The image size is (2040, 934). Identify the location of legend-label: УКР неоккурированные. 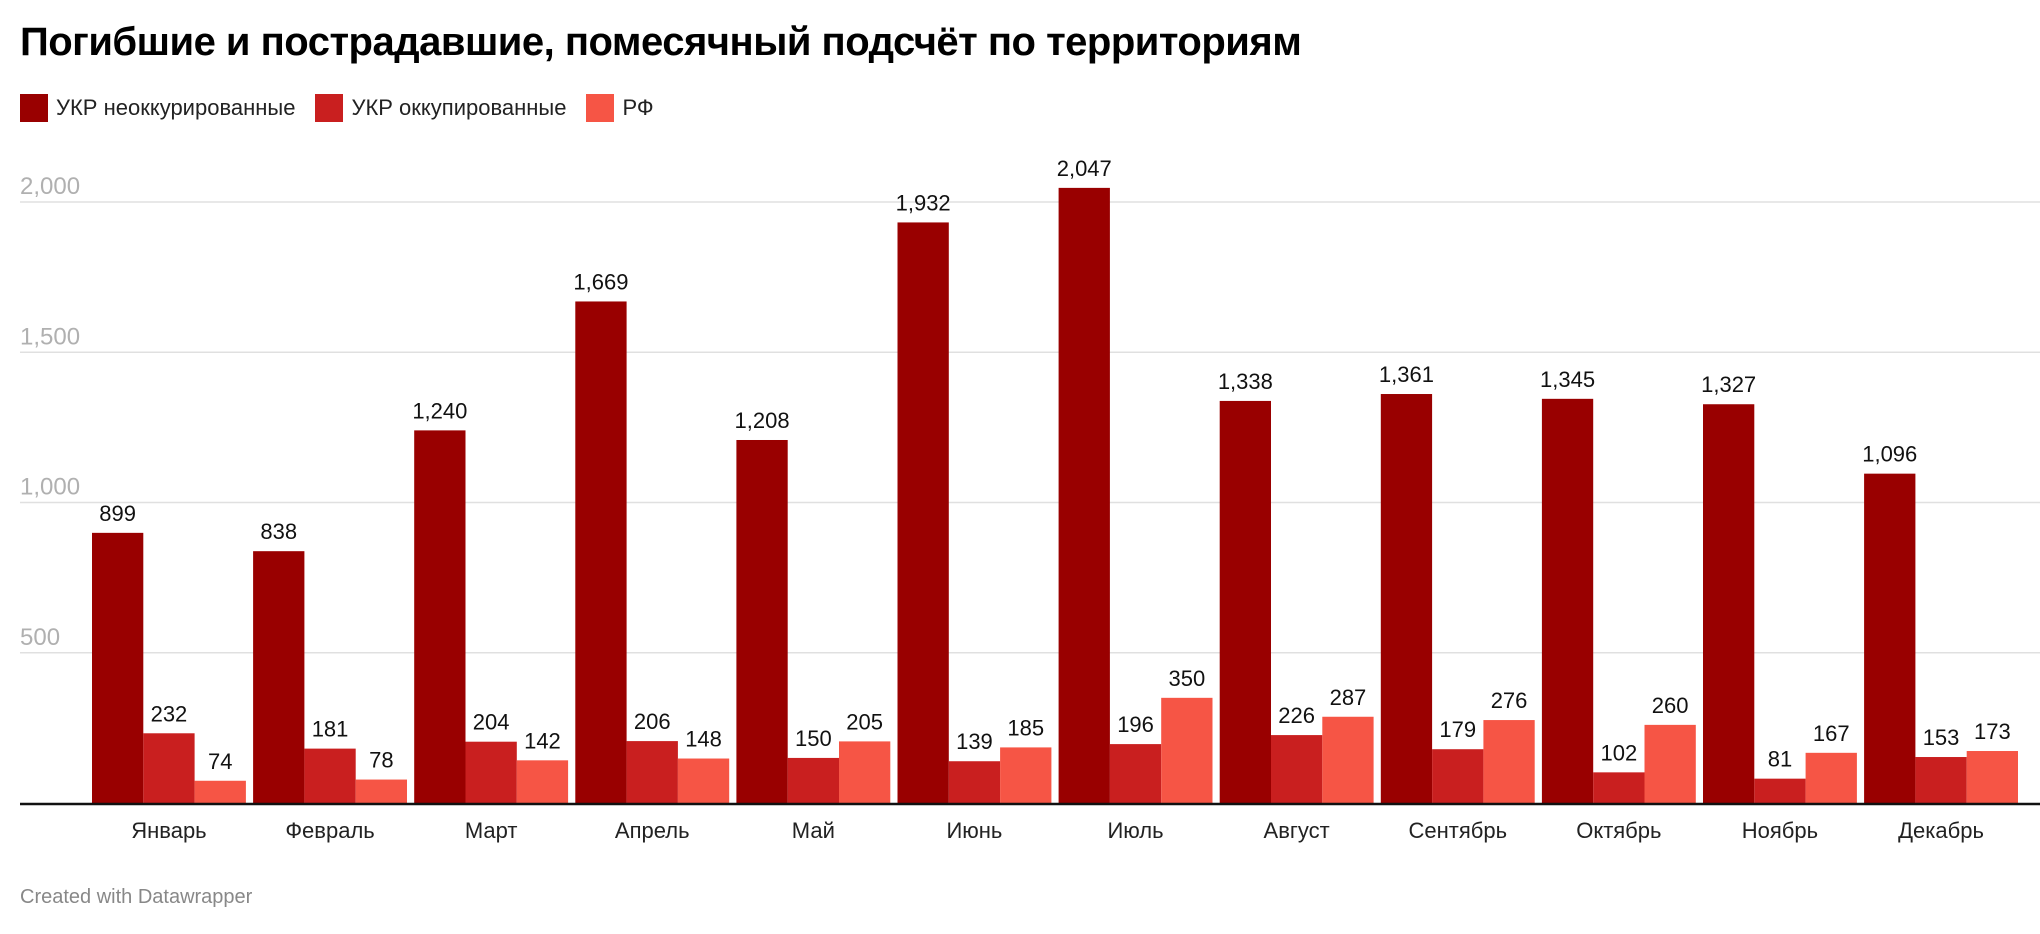
(176, 107).